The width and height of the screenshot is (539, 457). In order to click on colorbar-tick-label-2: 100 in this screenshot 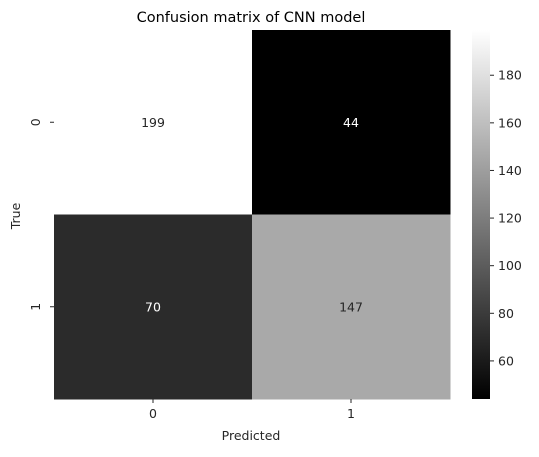, I will do `click(510, 265)`.